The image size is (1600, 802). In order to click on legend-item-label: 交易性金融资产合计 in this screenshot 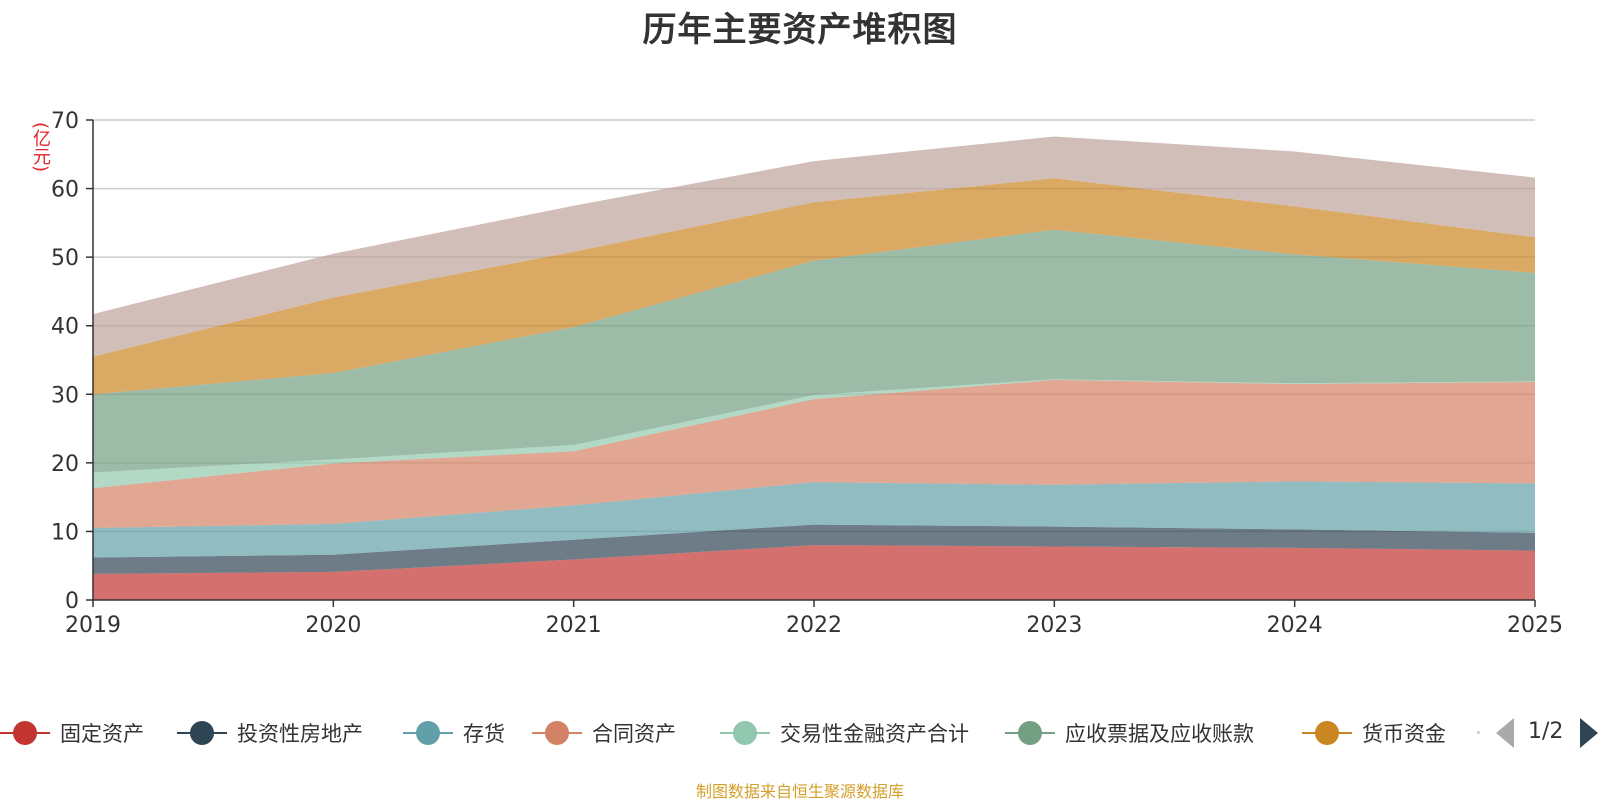, I will do `click(874, 734)`.